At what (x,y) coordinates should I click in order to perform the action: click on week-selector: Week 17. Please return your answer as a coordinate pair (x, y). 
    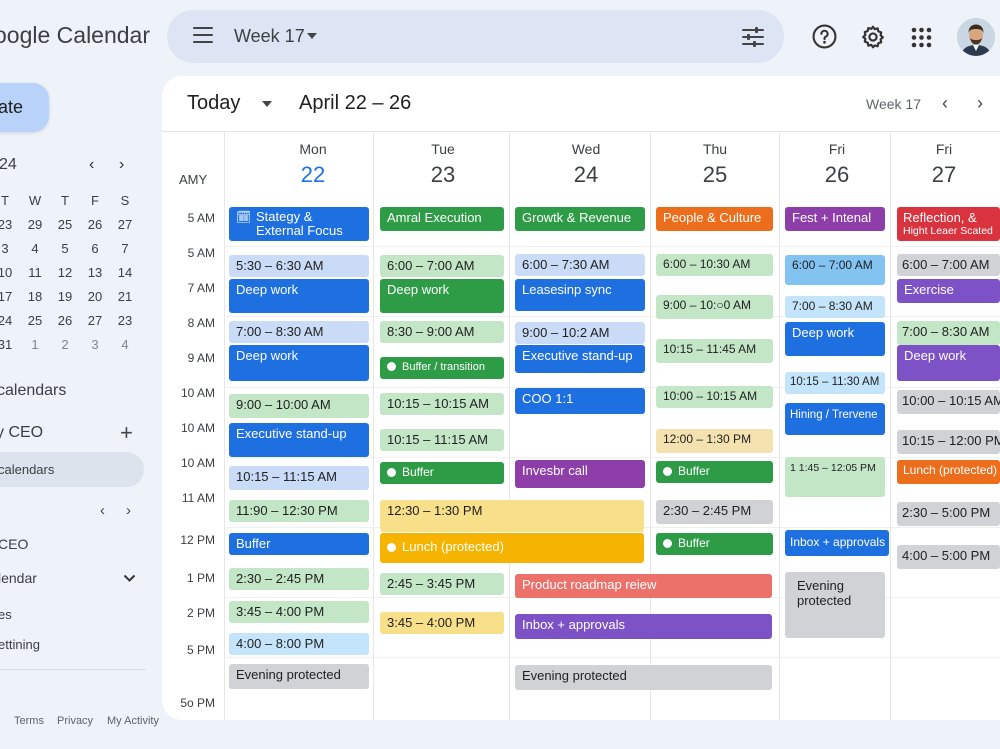
    Looking at the image, I should click on (269, 36).